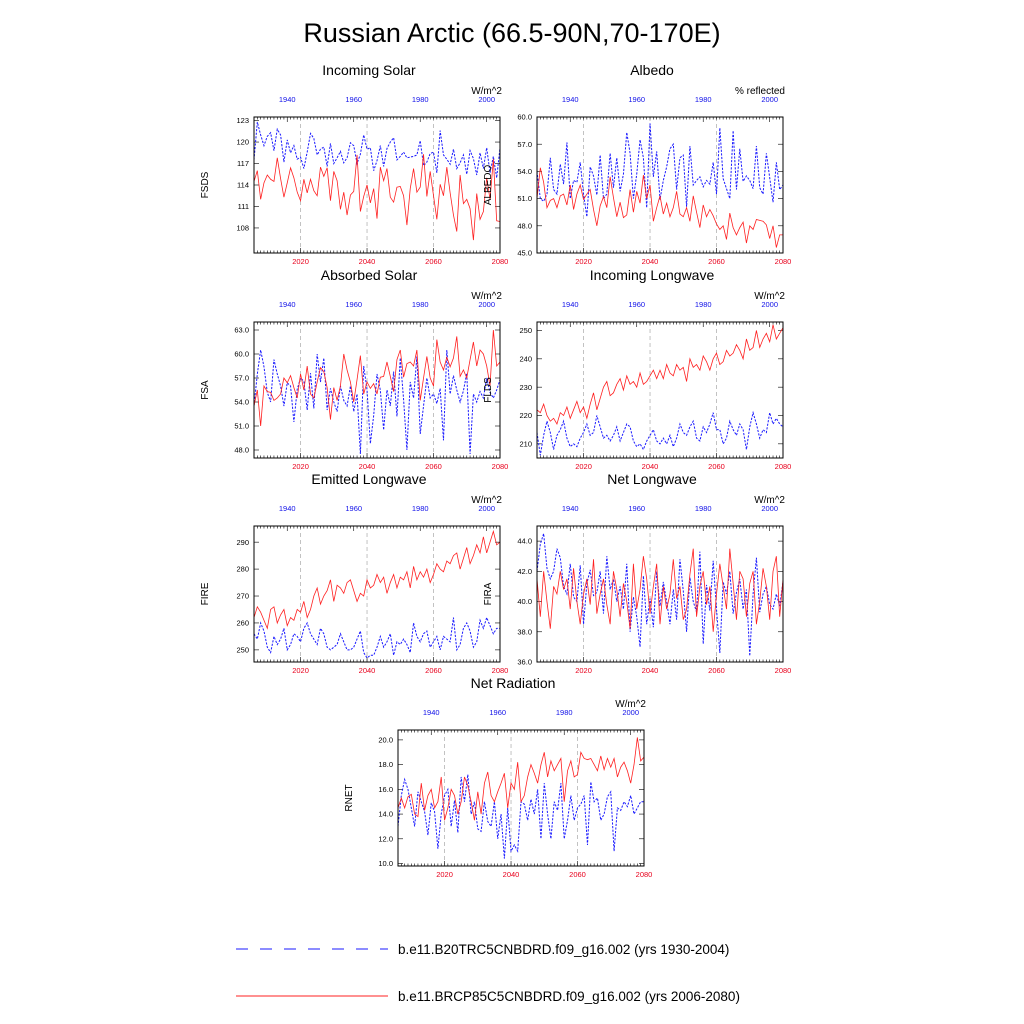  What do you see at coordinates (433, 261) in the screenshot?
I see `incoming-solar-xtick-bottom-label: 2060` at bounding box center [433, 261].